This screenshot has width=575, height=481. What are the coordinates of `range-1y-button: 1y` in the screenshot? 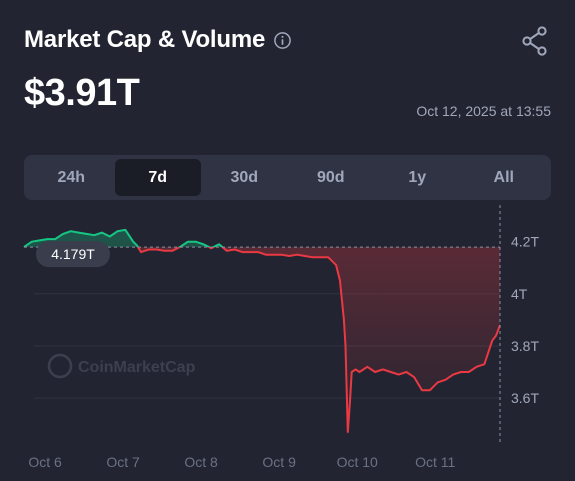 It's located at (417, 177).